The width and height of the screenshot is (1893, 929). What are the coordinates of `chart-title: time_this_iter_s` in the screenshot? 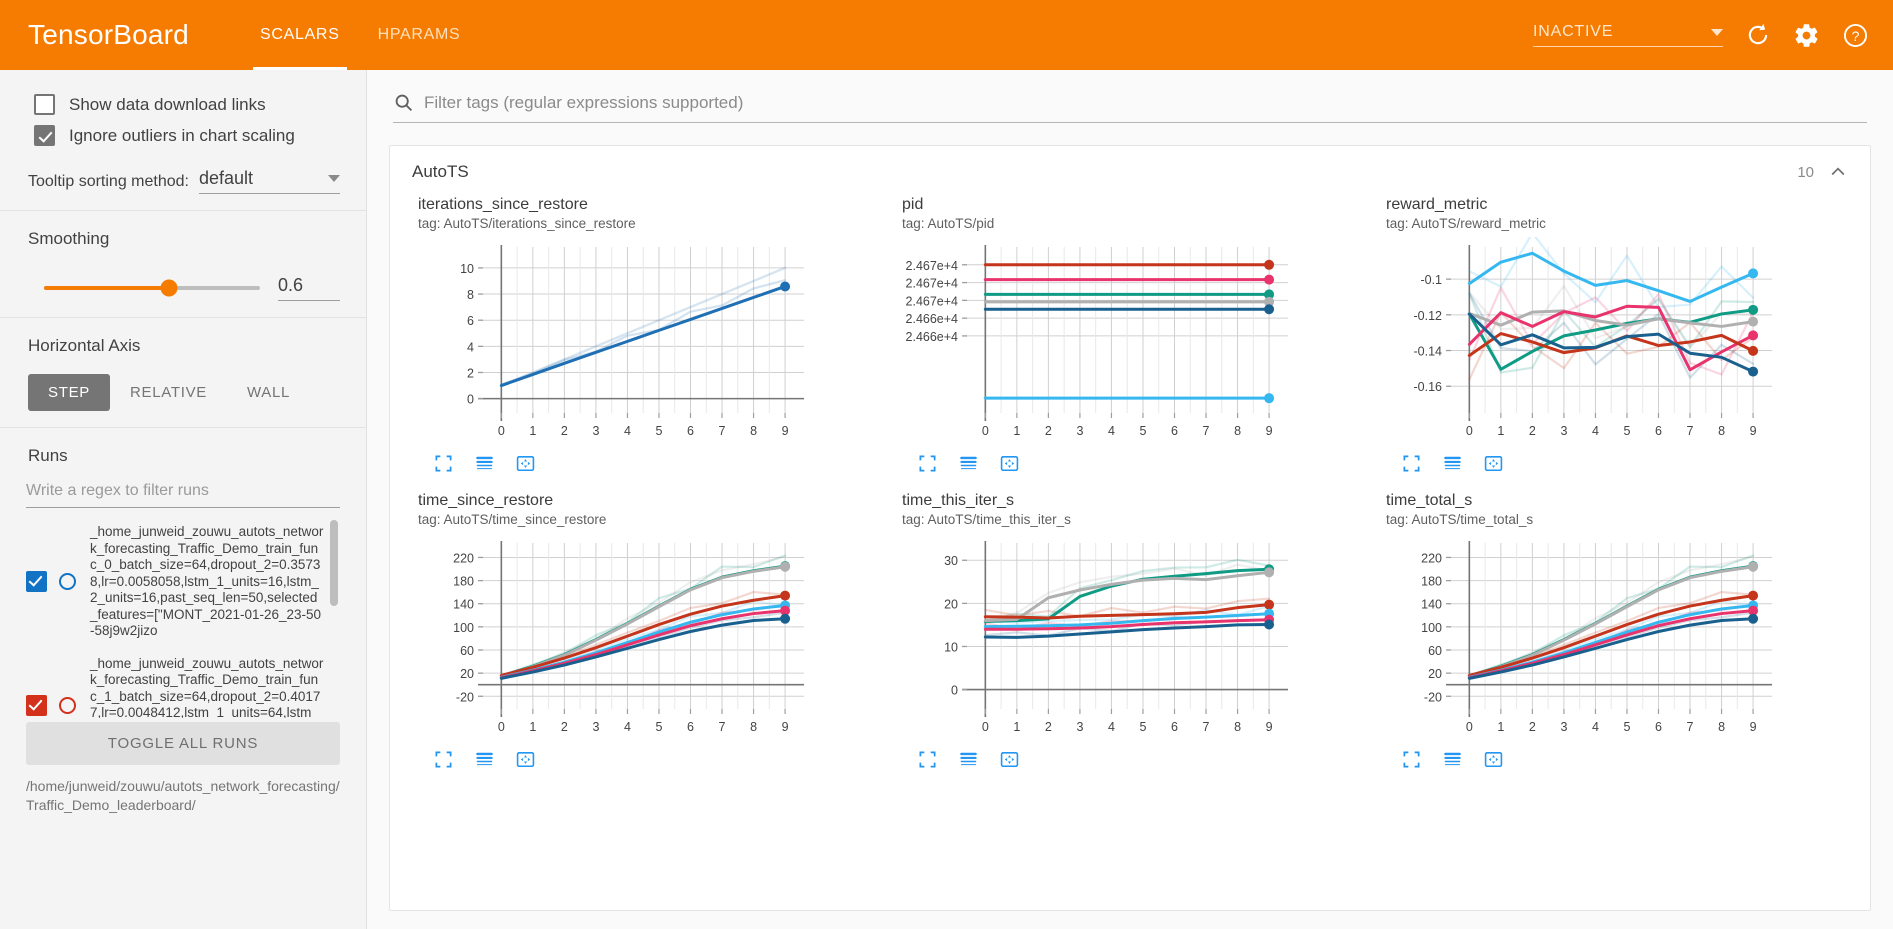 It's located at (958, 500).